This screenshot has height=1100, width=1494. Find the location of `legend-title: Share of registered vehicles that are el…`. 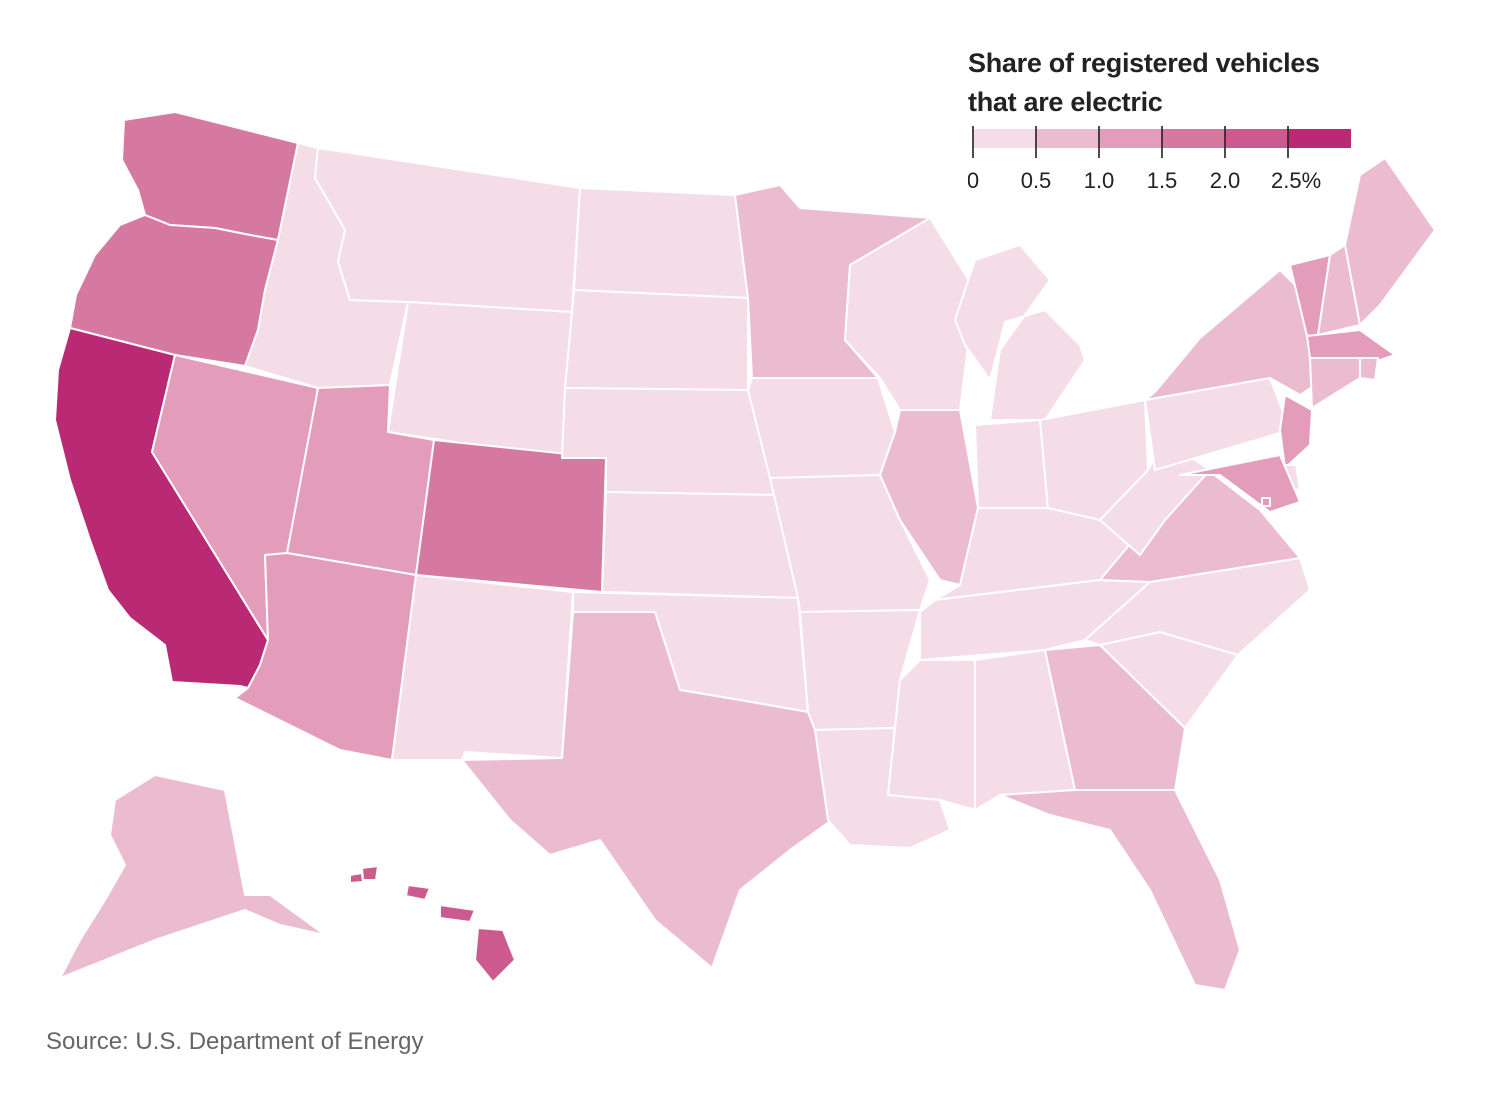

legend-title: Share of registered vehicles that are el… is located at coordinates (1168, 83).